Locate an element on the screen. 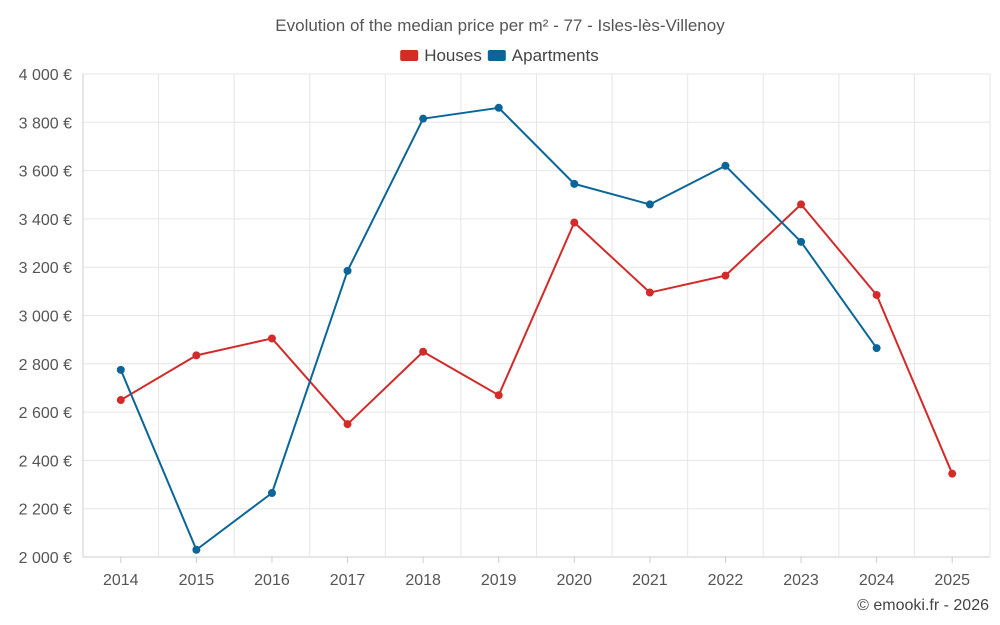 The height and width of the screenshot is (625, 1000). x-tick-label: 2018 is located at coordinates (423, 580).